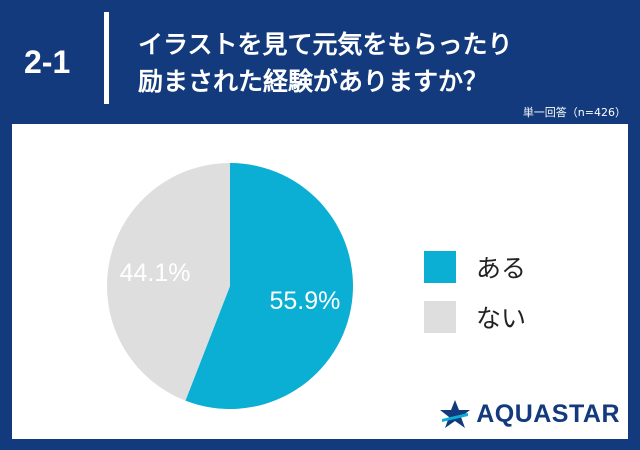  What do you see at coordinates (475, 267) in the screenshot?
I see `legend-item-aru: ある` at bounding box center [475, 267].